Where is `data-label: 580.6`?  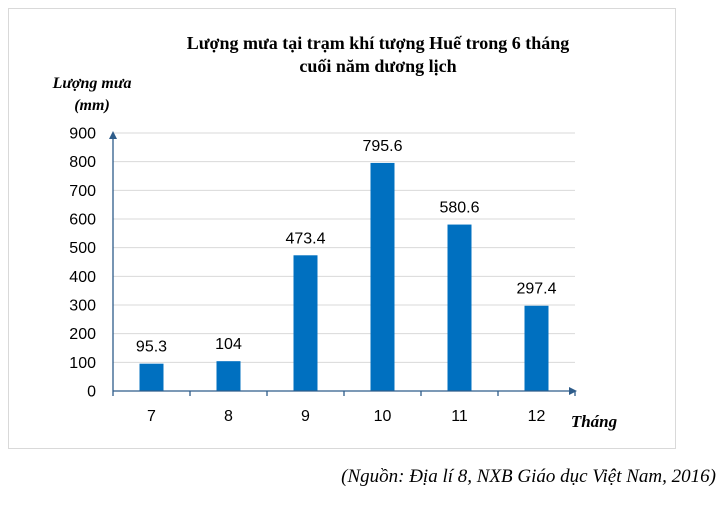
data-label: 580.6 is located at coordinates (459, 208).